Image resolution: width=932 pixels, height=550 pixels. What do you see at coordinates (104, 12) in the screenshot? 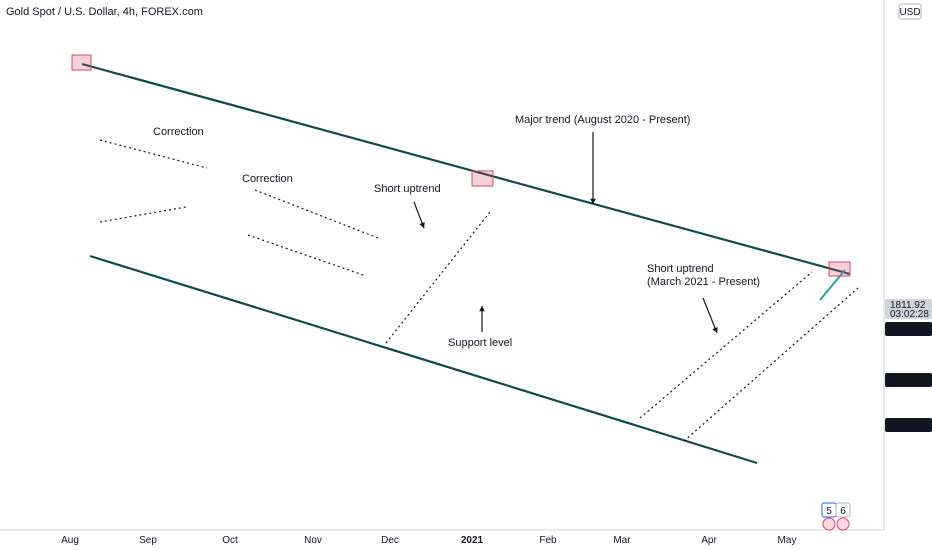
I see `chart-title: Gold Spot / U.S. Dollar, 4h, FOREX.com` at bounding box center [104, 12].